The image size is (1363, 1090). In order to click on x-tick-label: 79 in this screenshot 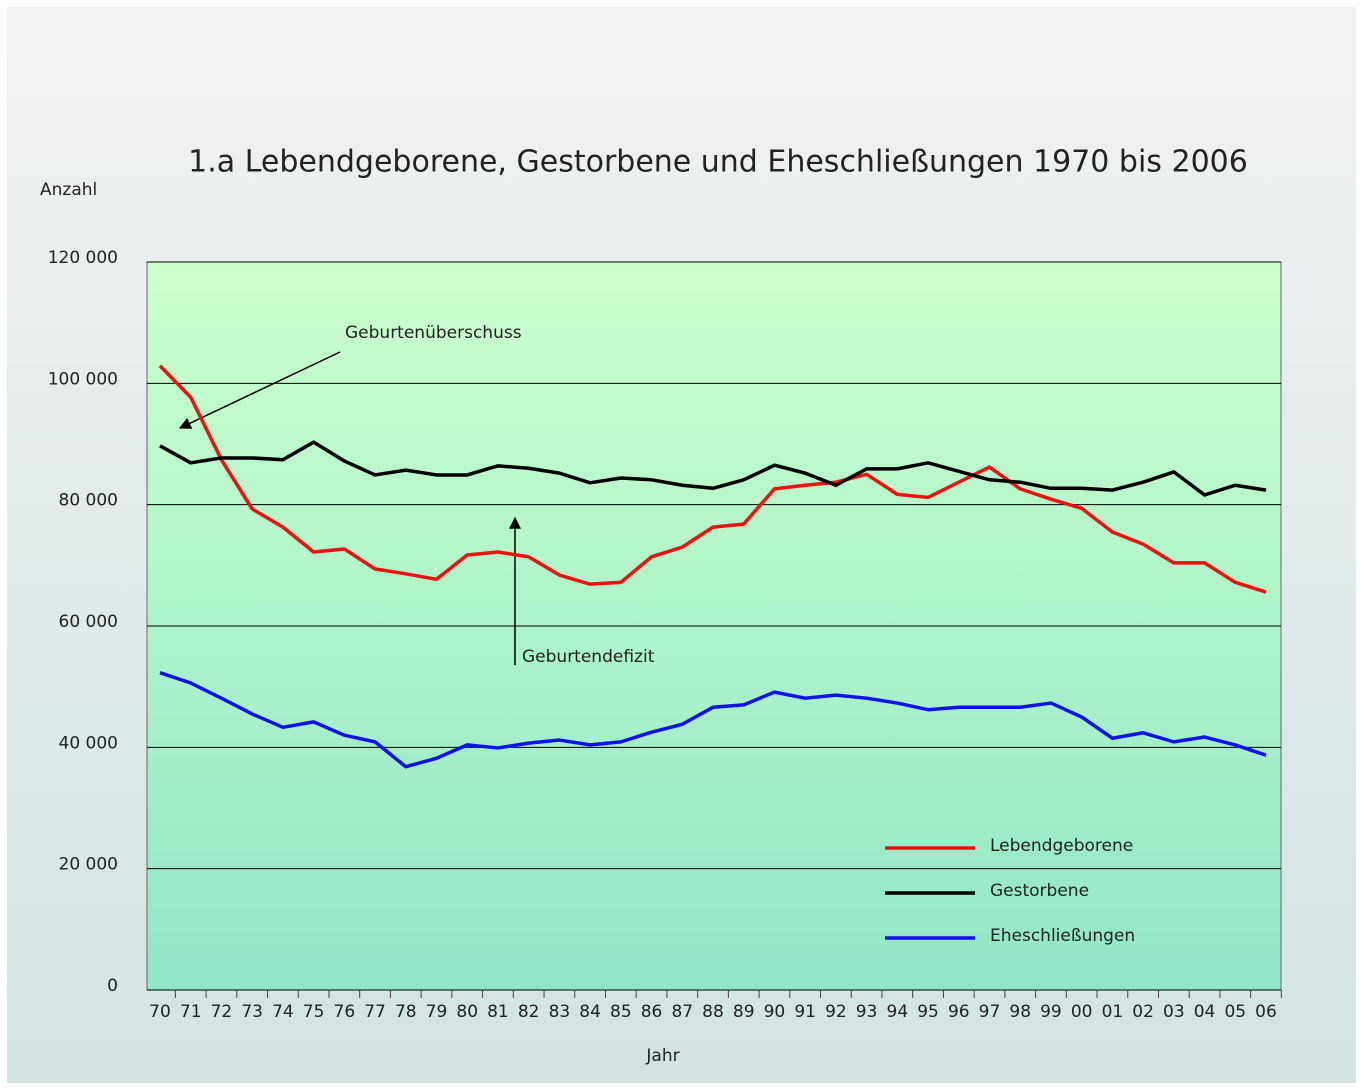, I will do `click(437, 1012)`.